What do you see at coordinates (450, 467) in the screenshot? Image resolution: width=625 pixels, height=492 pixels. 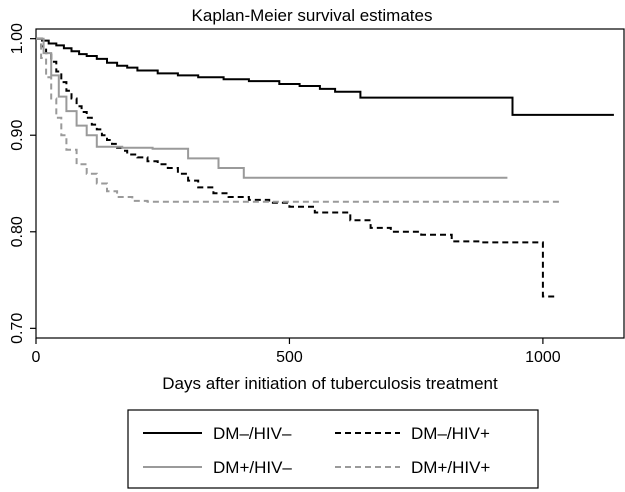 I see `legend-label: DM+/HIV+` at bounding box center [450, 467].